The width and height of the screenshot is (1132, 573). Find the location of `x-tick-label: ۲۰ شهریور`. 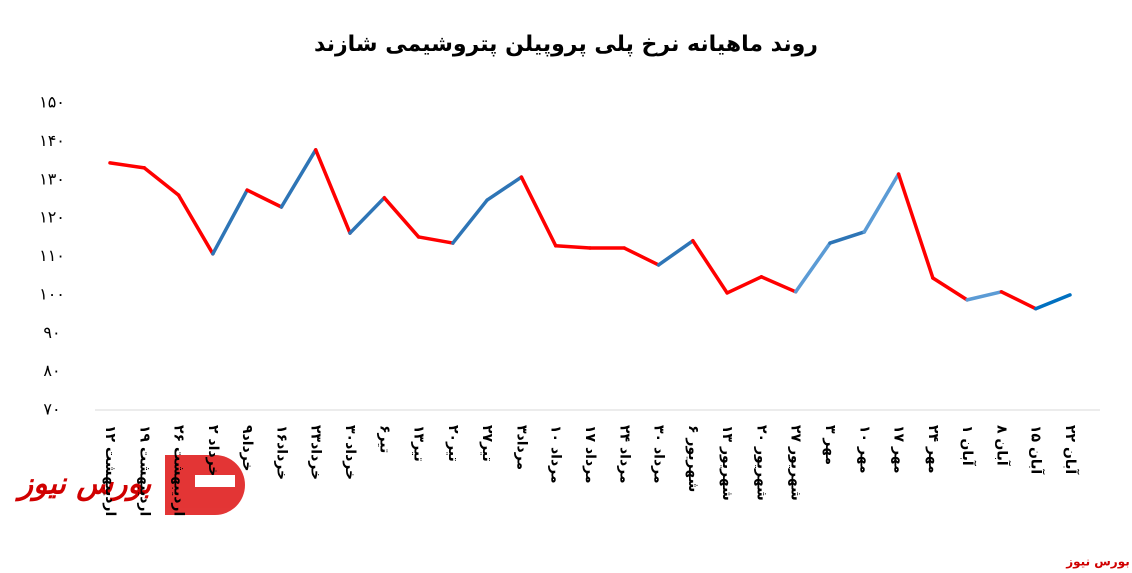

x-tick-label: ۲۰ شهریور is located at coordinates (761, 463).